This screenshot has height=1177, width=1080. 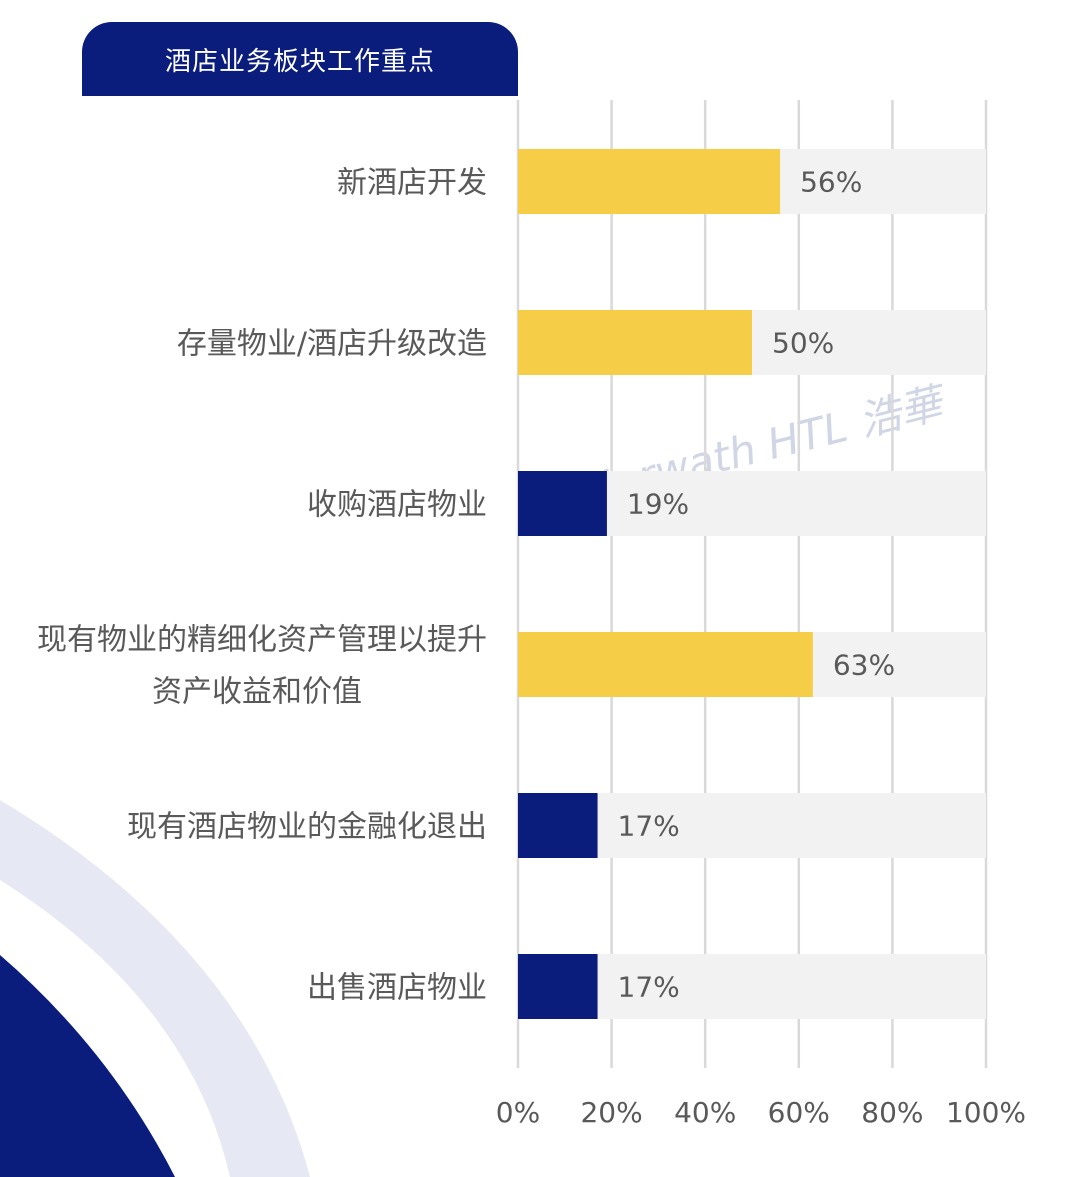 I want to click on decor-navy-arc, so click(x=87, y=1066).